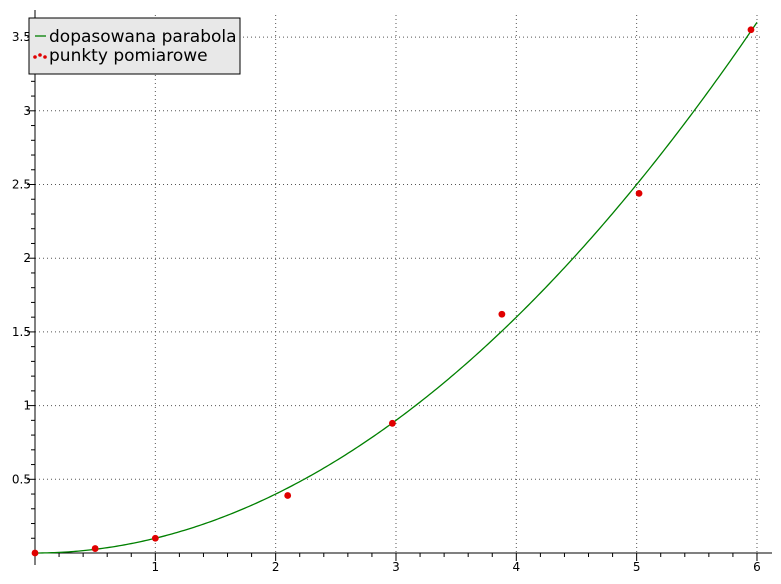 Image resolution: width=781 pixels, height=584 pixels. I want to click on legend-box, so click(134, 46).